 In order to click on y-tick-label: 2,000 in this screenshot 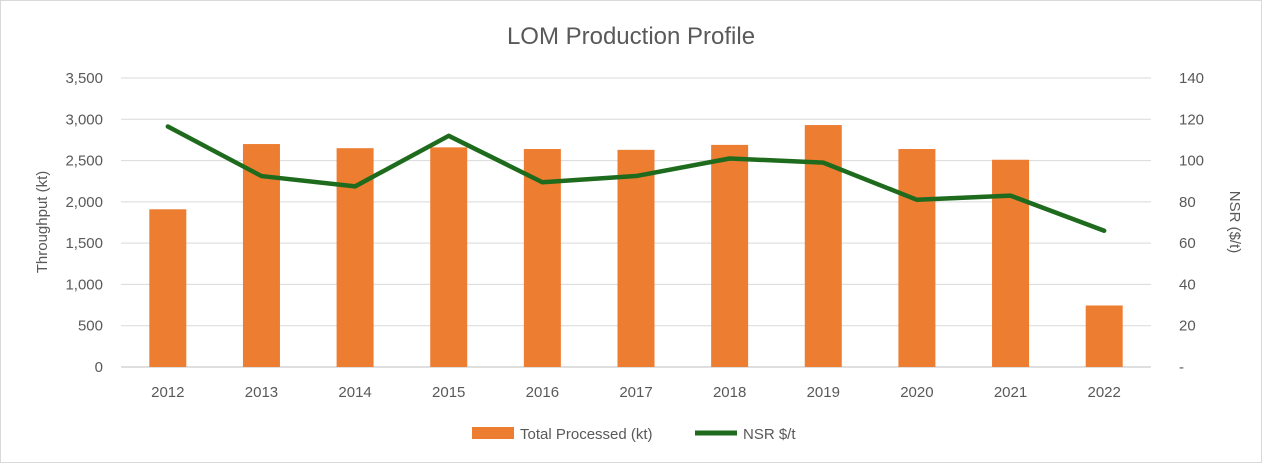, I will do `click(84, 202)`.